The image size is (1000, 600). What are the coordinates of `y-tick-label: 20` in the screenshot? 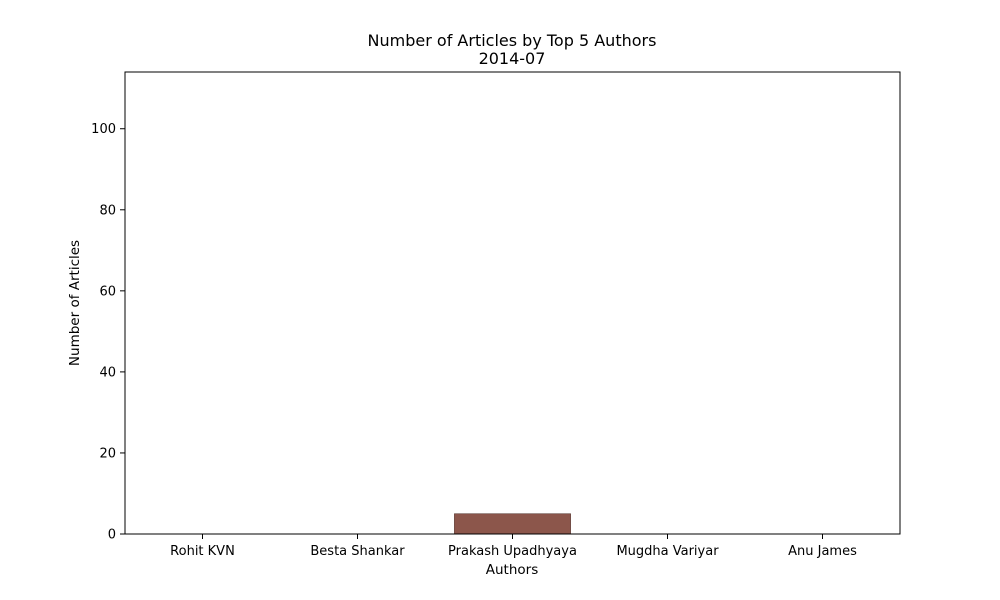 It's located at (107, 453).